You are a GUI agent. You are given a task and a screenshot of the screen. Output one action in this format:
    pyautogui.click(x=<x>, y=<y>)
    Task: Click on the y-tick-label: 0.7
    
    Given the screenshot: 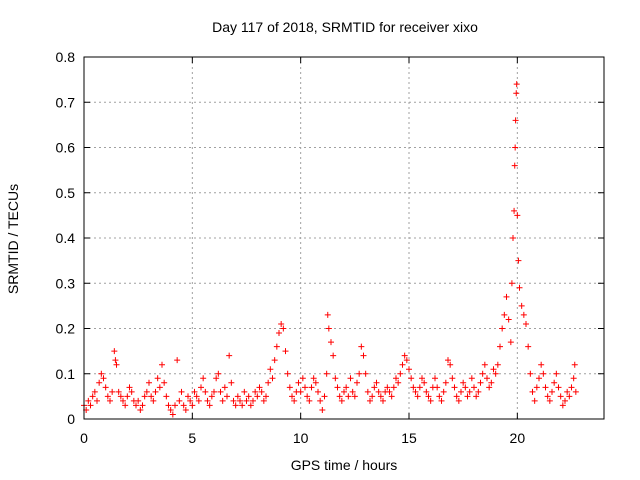 What is the action you would take?
    pyautogui.click(x=66, y=102)
    